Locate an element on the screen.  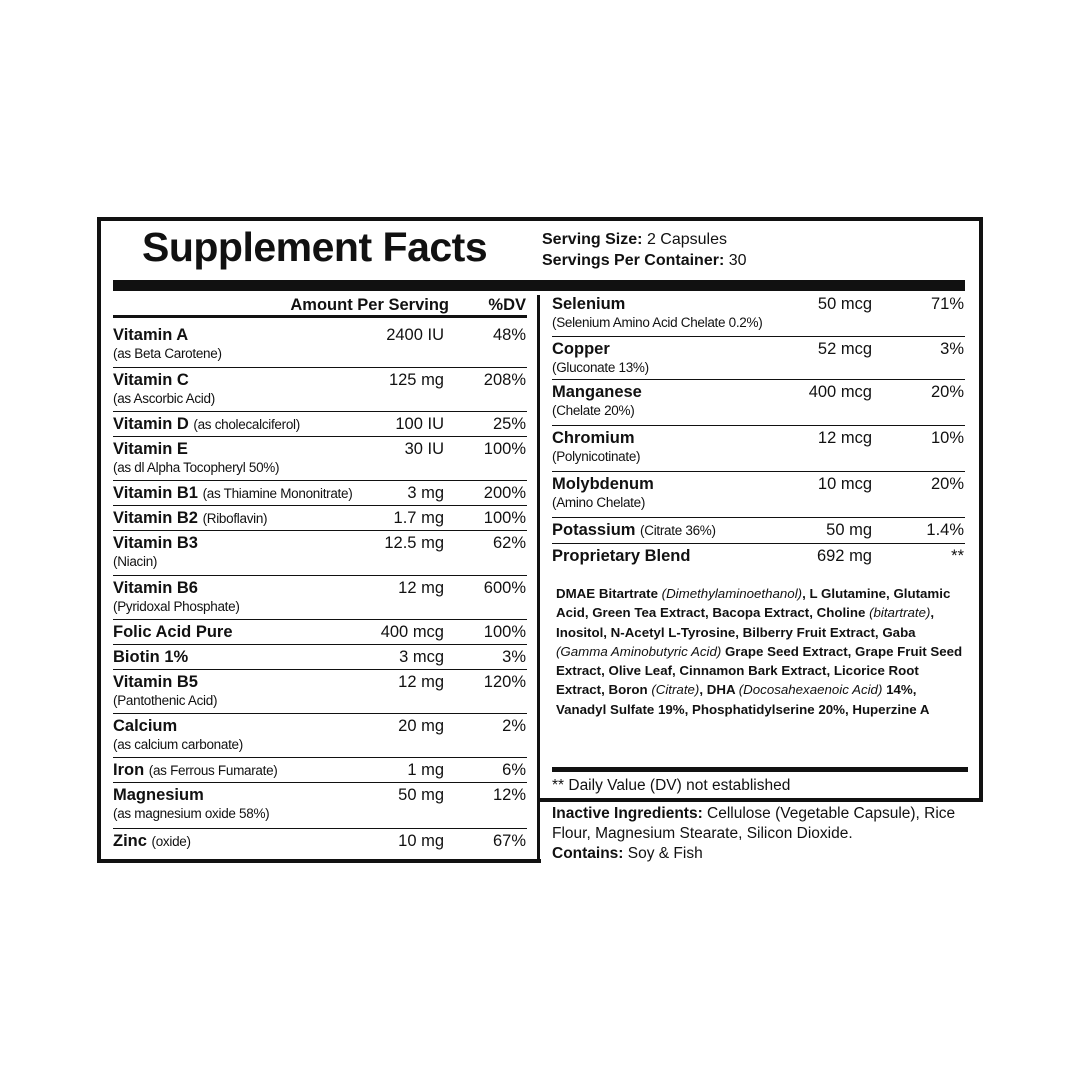
nutrient-name-text: Molybdenum is located at coordinates (603, 484).